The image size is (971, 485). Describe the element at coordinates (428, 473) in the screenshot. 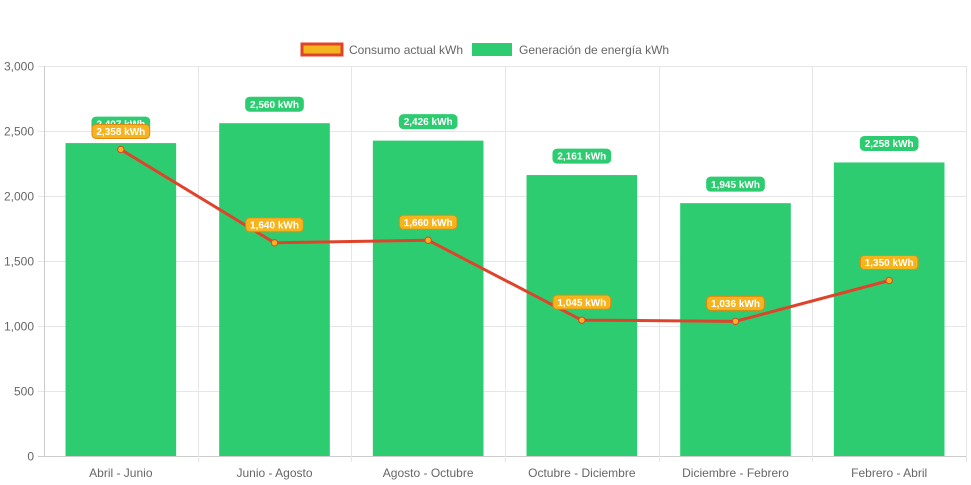

I see `x-tick-label: Agosto - Octubre` at that location.